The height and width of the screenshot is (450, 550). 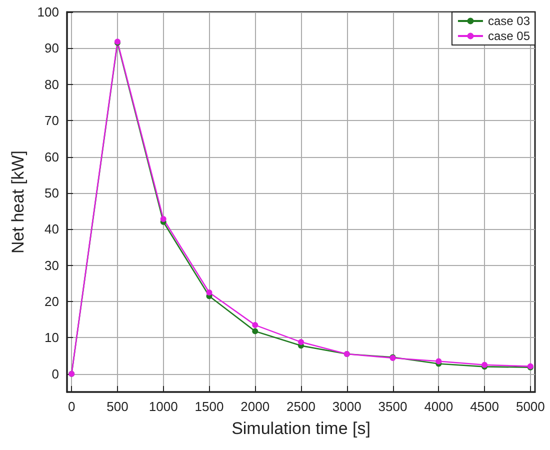 I want to click on y-tick-label: 100, so click(x=48, y=12).